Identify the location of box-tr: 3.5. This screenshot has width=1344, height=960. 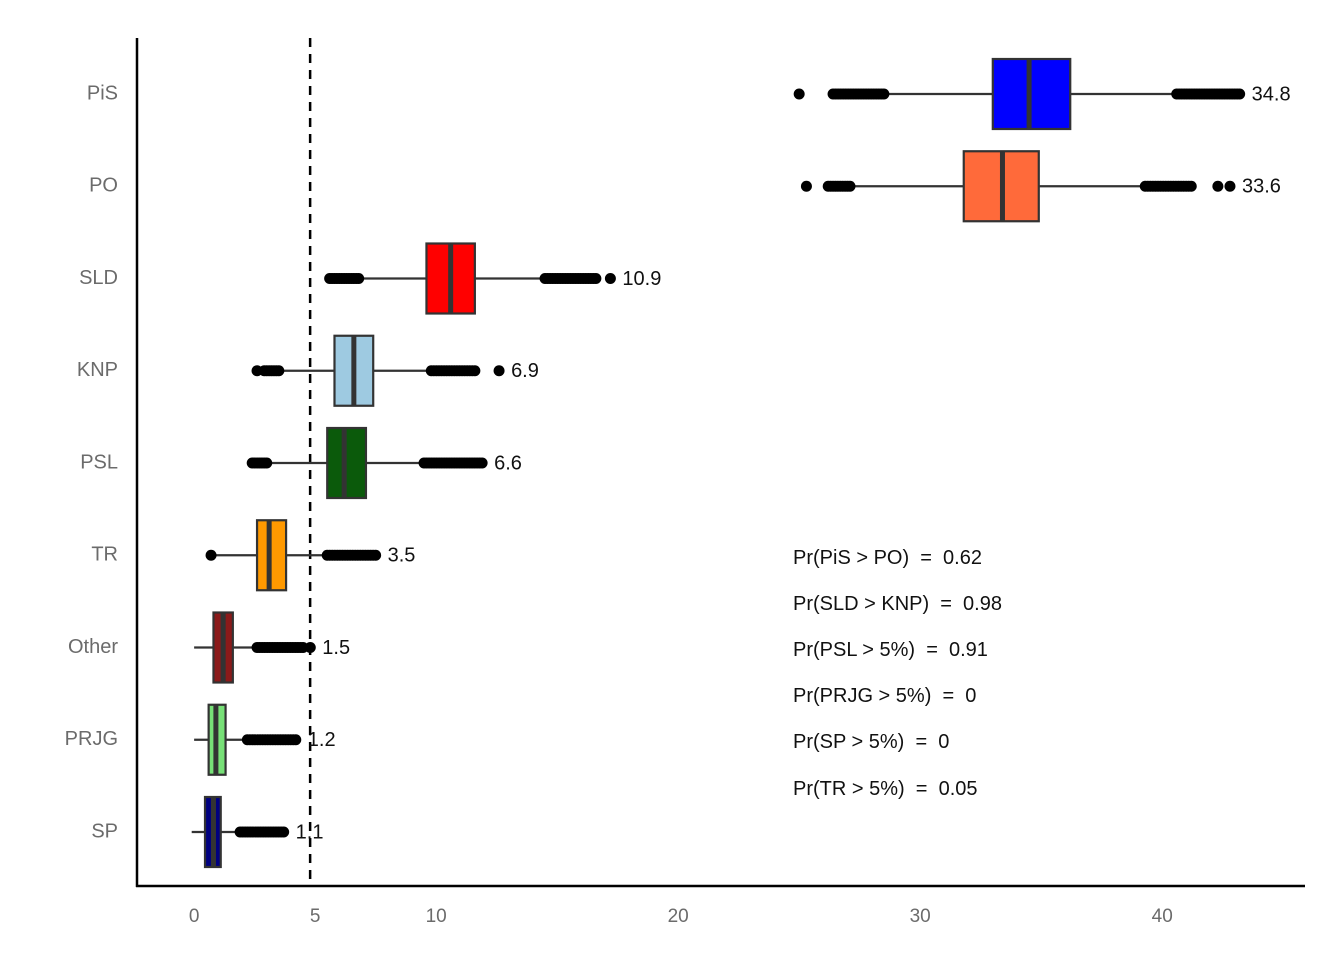
(310, 555).